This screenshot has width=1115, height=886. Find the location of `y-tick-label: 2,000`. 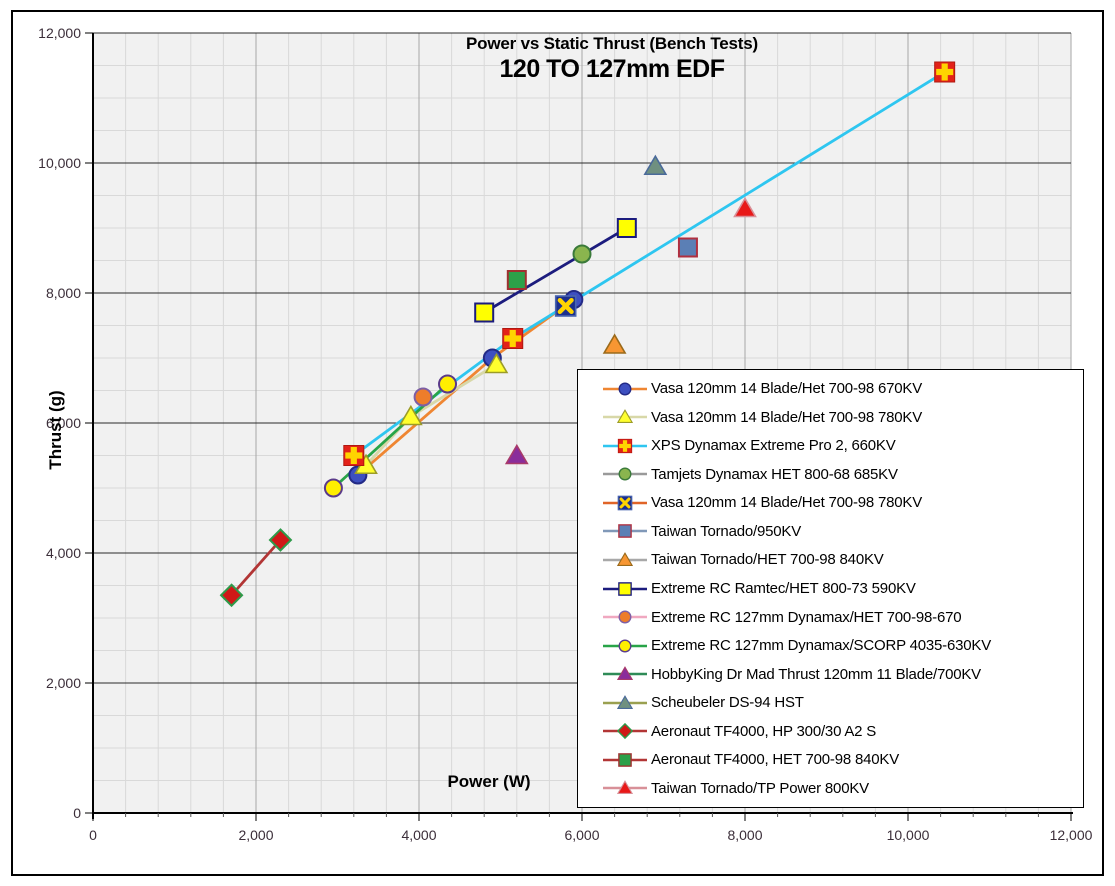

y-tick-label: 2,000 is located at coordinates (63, 683).